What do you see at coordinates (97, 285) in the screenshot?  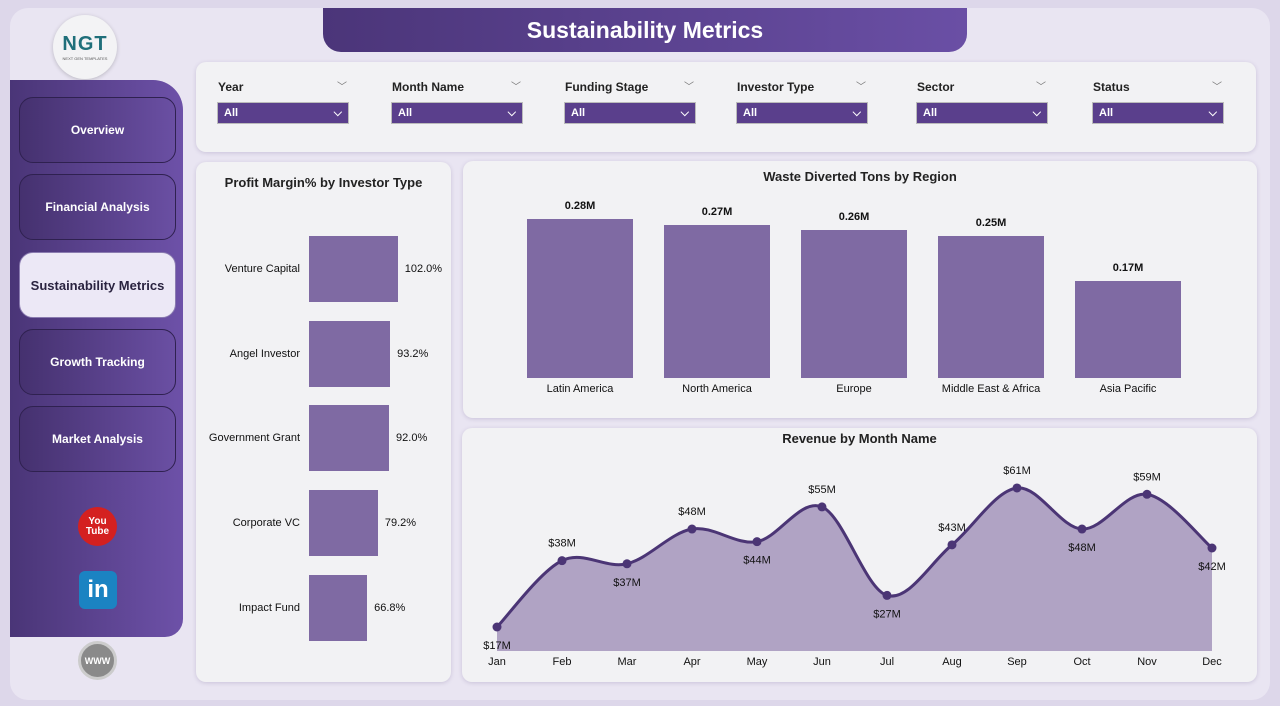 I see `nav-sustainability-metrics: Sustainability Metrics` at bounding box center [97, 285].